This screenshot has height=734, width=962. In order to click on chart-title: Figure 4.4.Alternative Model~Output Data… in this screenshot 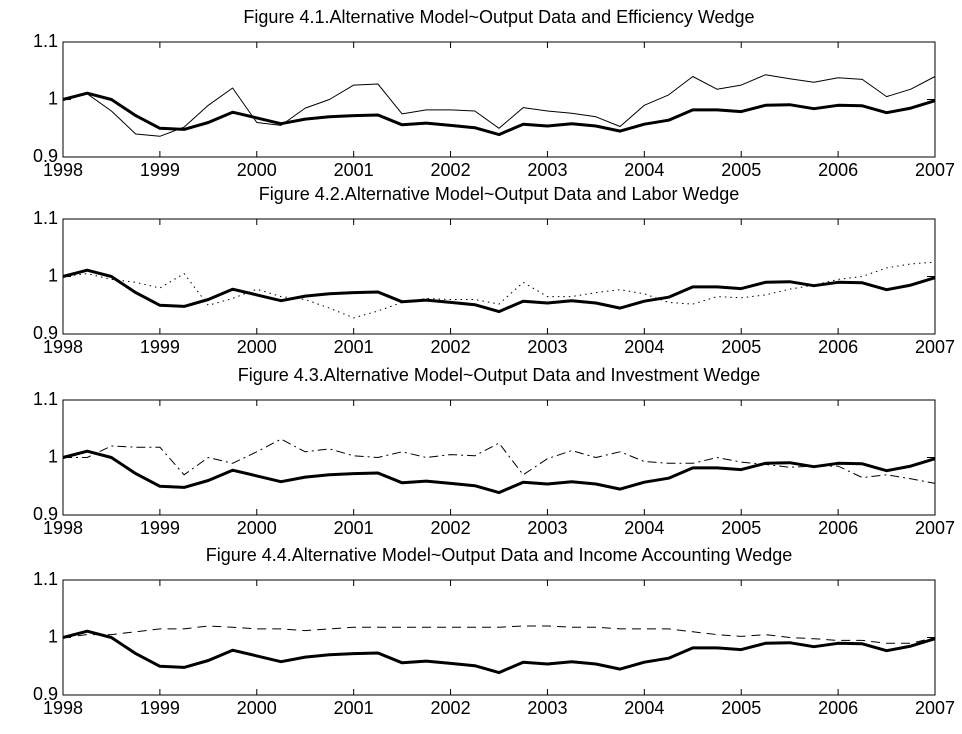, I will do `click(499, 555)`.